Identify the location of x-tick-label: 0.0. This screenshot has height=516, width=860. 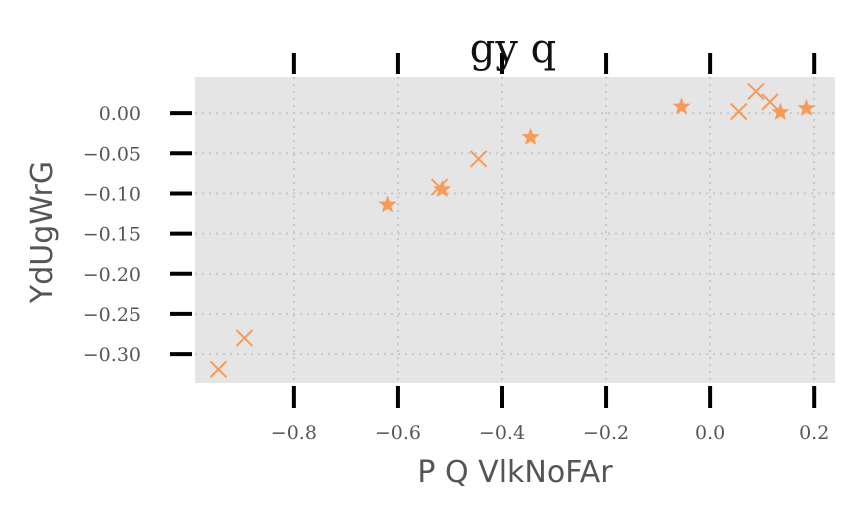
(710, 433).